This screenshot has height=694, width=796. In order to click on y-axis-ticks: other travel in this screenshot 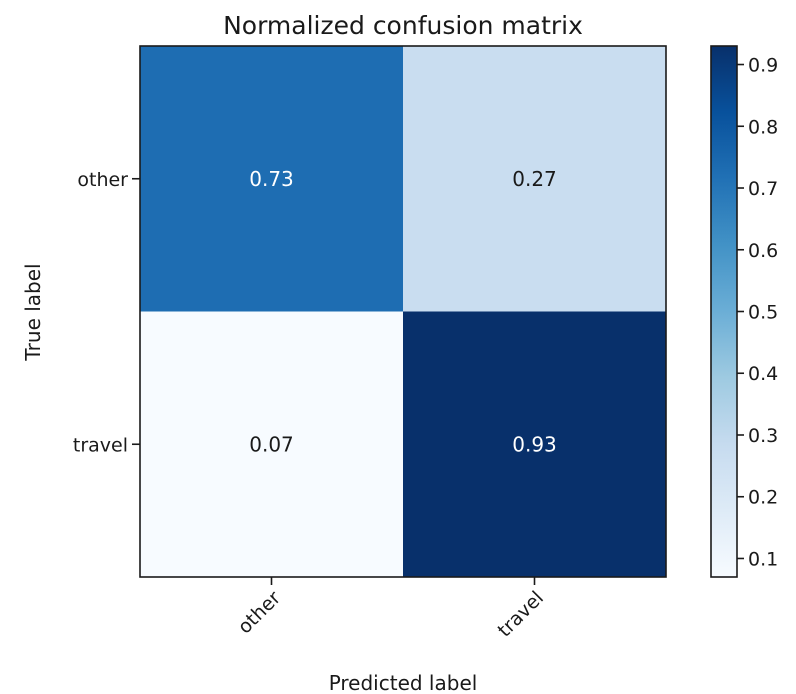, I will do `click(106, 312)`.